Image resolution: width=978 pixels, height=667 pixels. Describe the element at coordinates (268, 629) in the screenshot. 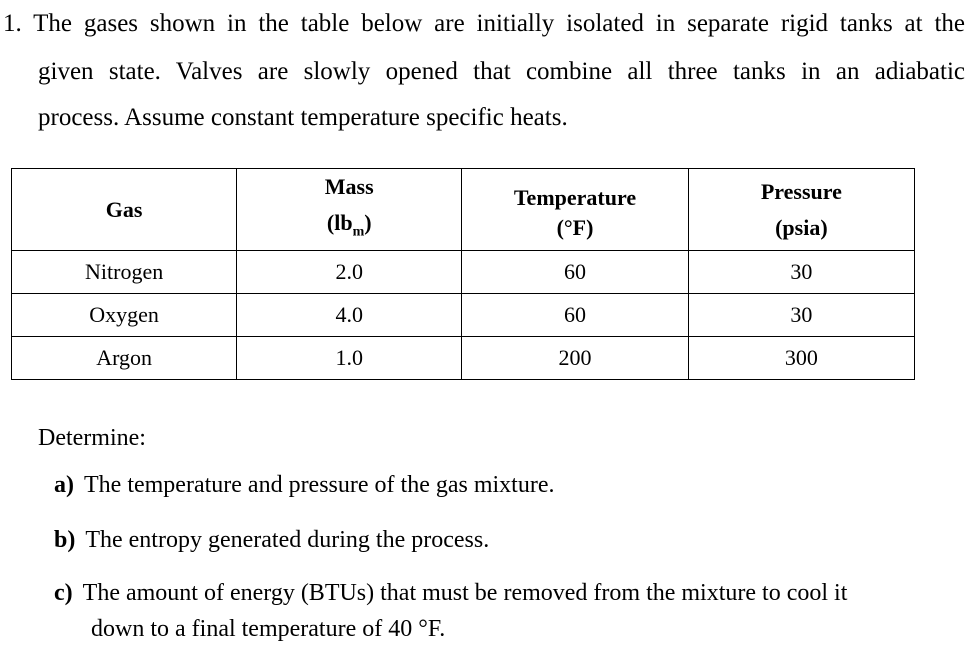

I see `question-c-continued: down to a final temperature of 40 °F.` at that location.